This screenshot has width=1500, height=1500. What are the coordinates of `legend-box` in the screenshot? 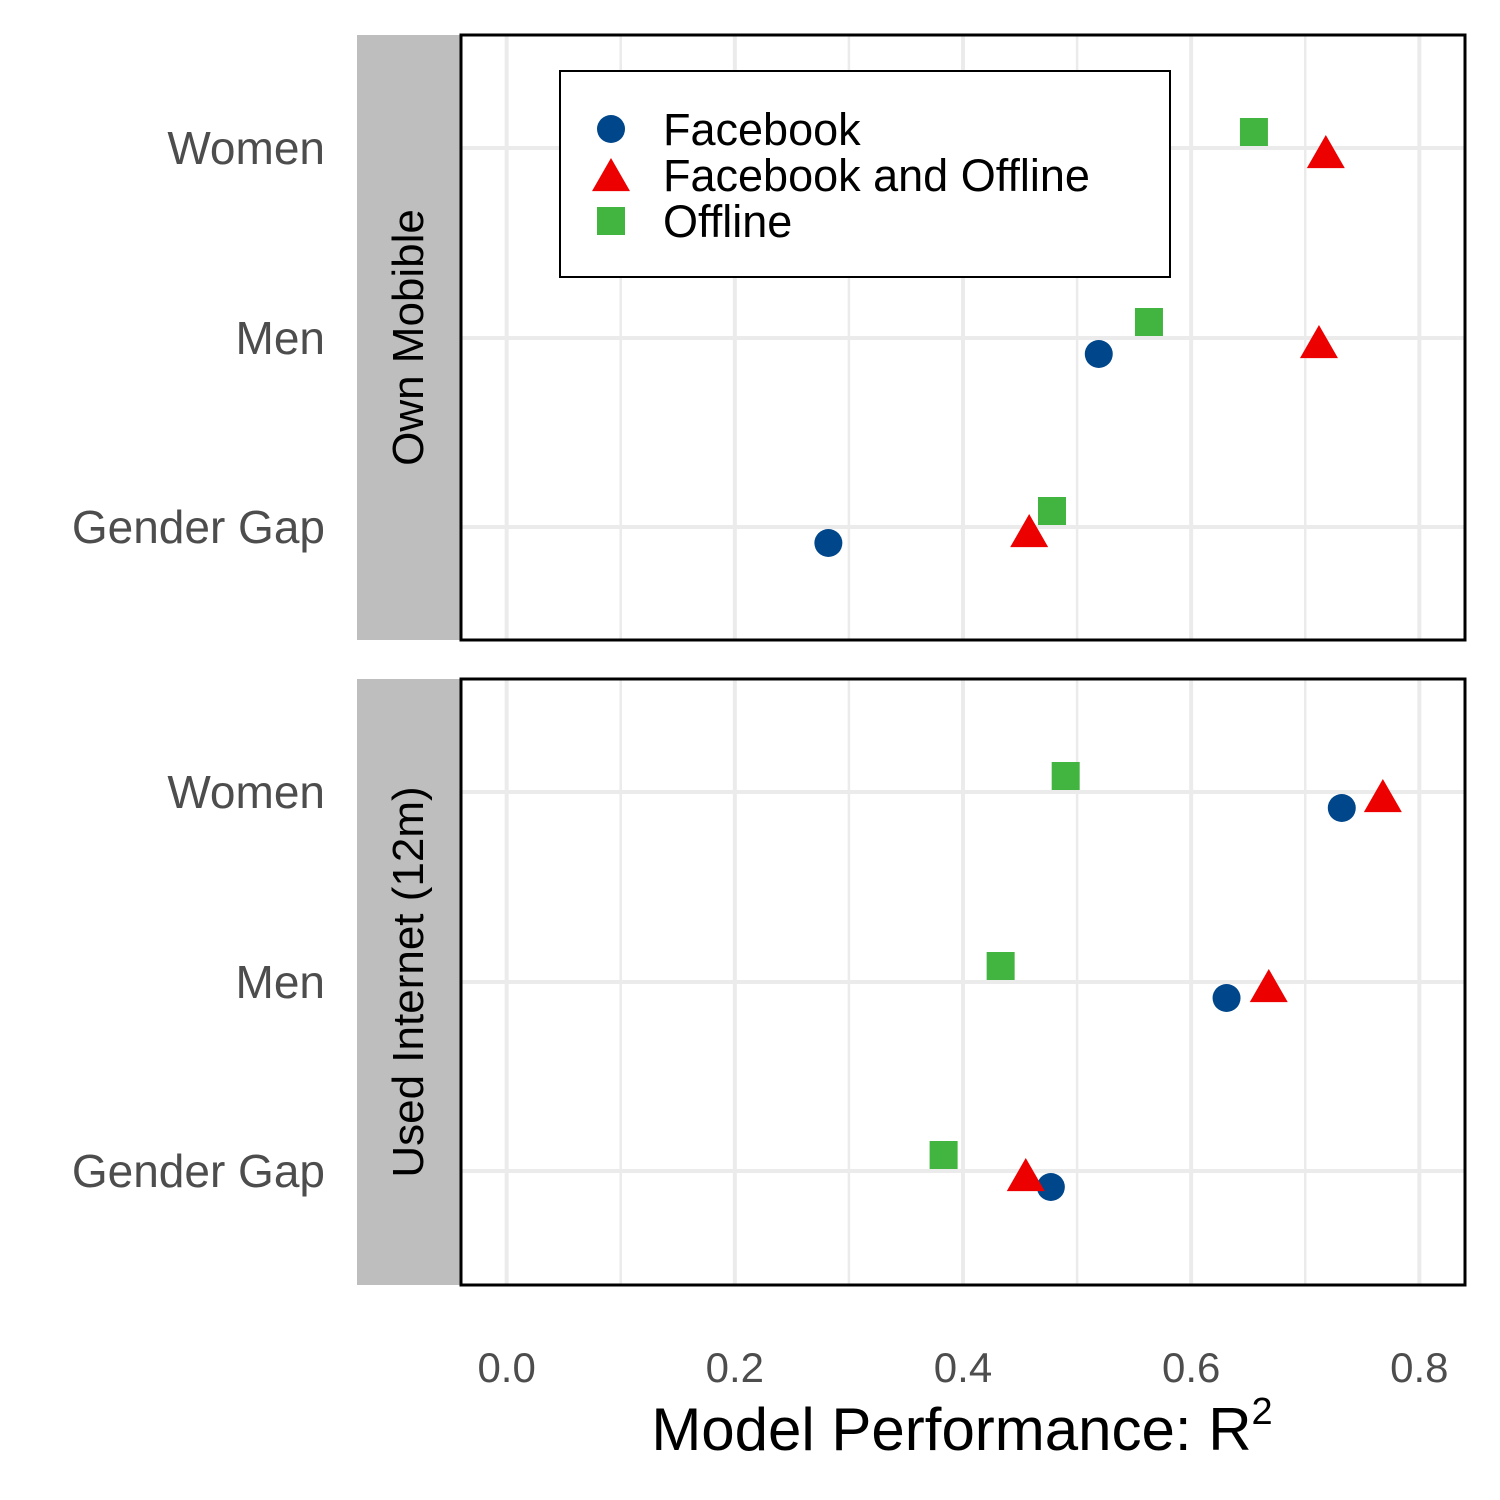 It's located at (865, 174).